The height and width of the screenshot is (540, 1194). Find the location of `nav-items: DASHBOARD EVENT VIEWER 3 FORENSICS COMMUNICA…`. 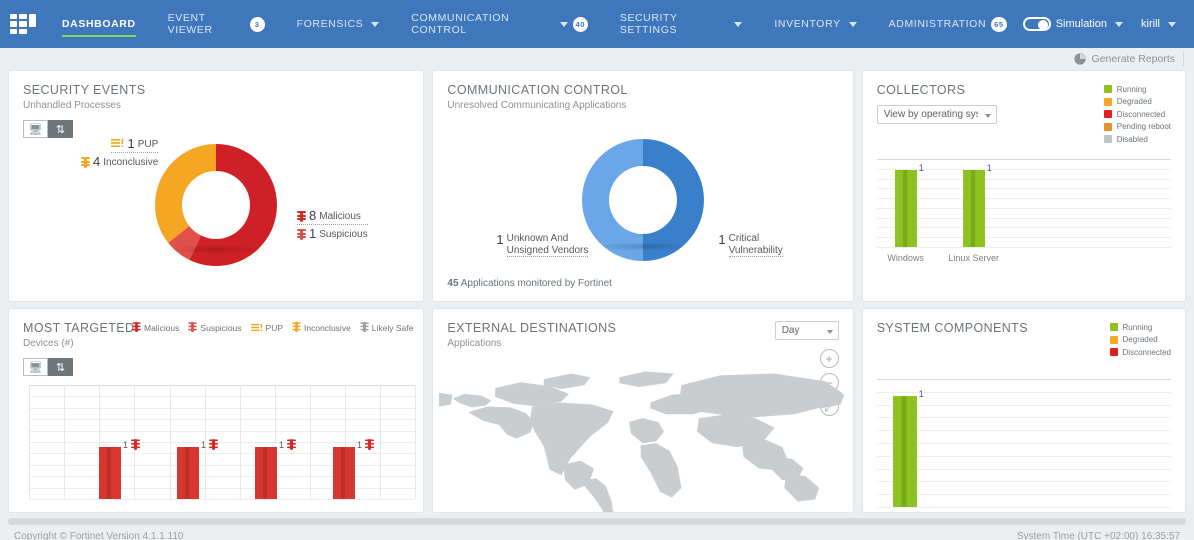

nav-items: DASHBOARD EVENT VIEWER 3 FORENSICS COMMUNICA… is located at coordinates (534, 24).